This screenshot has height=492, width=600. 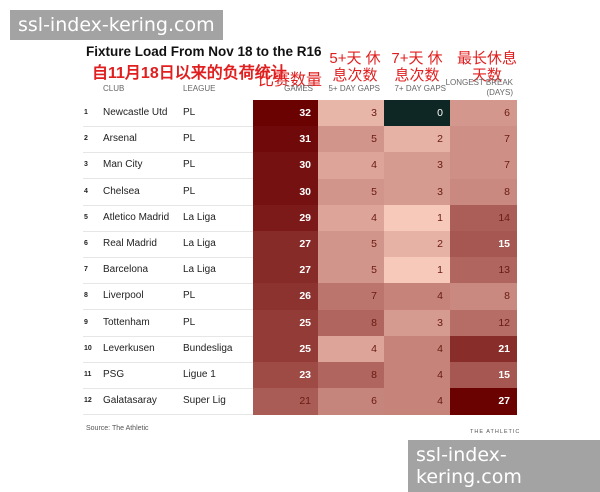 What do you see at coordinates (114, 88) in the screenshot?
I see `header-club: CLUB` at bounding box center [114, 88].